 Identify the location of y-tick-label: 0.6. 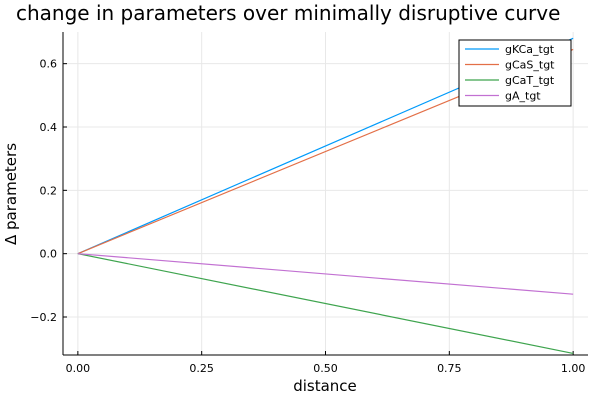
(49, 64).